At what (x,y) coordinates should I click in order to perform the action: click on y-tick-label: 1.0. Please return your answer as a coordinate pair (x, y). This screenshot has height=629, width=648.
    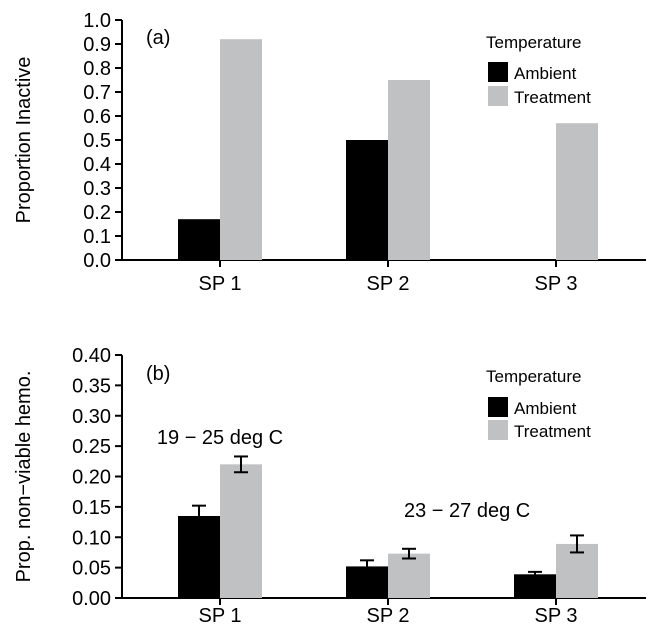
    Looking at the image, I should click on (97, 21).